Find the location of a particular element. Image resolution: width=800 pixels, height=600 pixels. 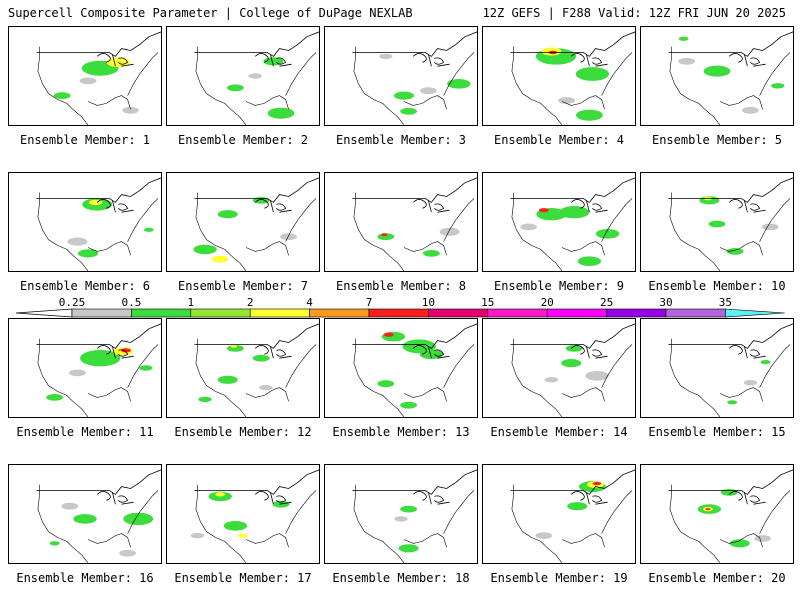

ensemble-member-label: Ensemble Member: 5 is located at coordinates (717, 140).